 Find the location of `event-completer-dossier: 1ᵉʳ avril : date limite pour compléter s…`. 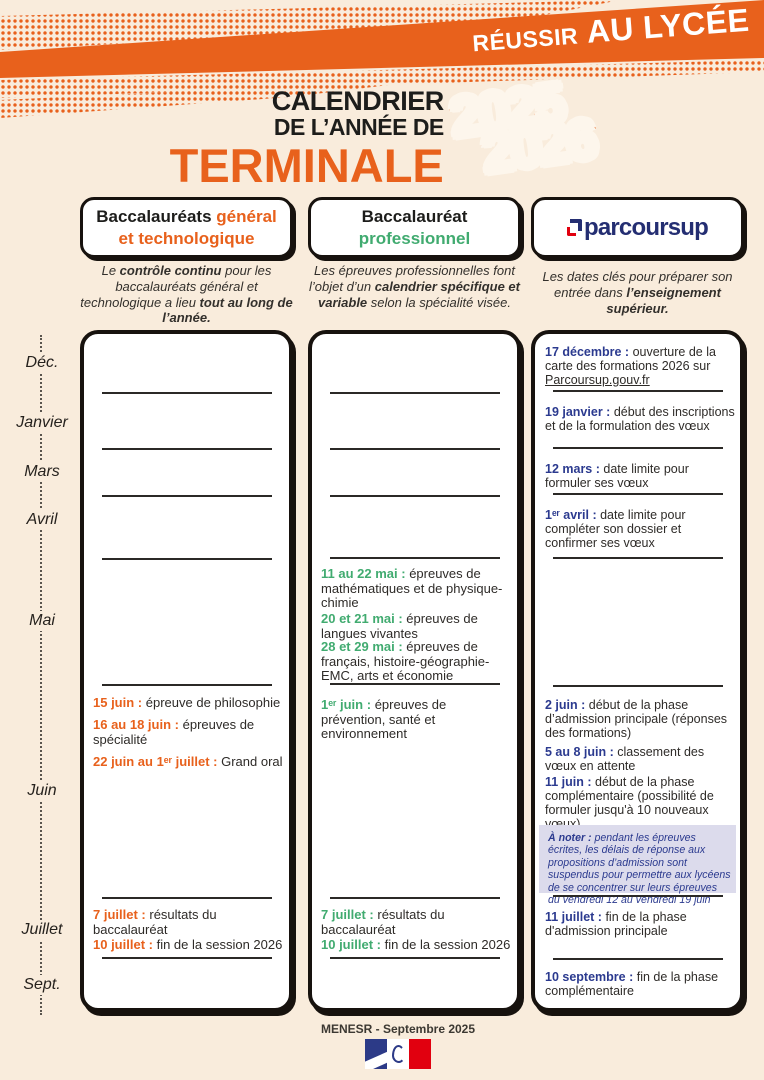

event-completer-dossier: 1ᵉʳ avril : date limite pour compléter s… is located at coordinates (640, 529).